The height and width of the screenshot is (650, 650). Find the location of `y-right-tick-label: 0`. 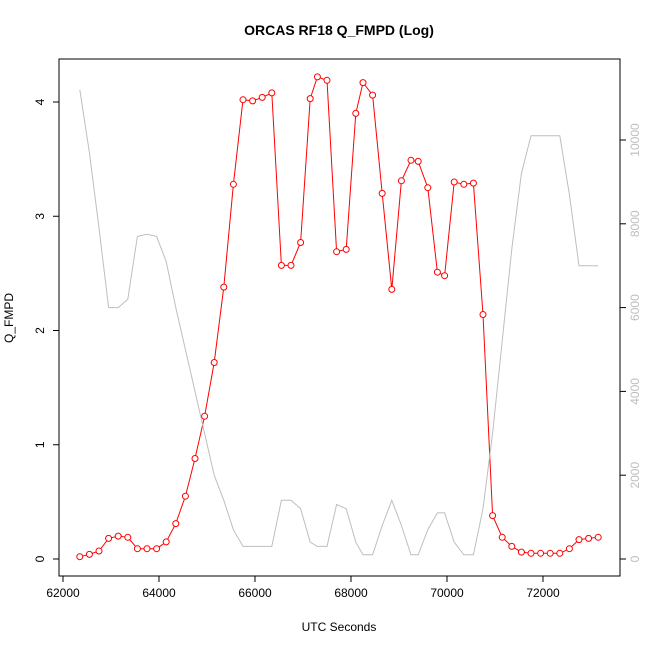

y-right-tick-label: 0 is located at coordinates (635, 558).